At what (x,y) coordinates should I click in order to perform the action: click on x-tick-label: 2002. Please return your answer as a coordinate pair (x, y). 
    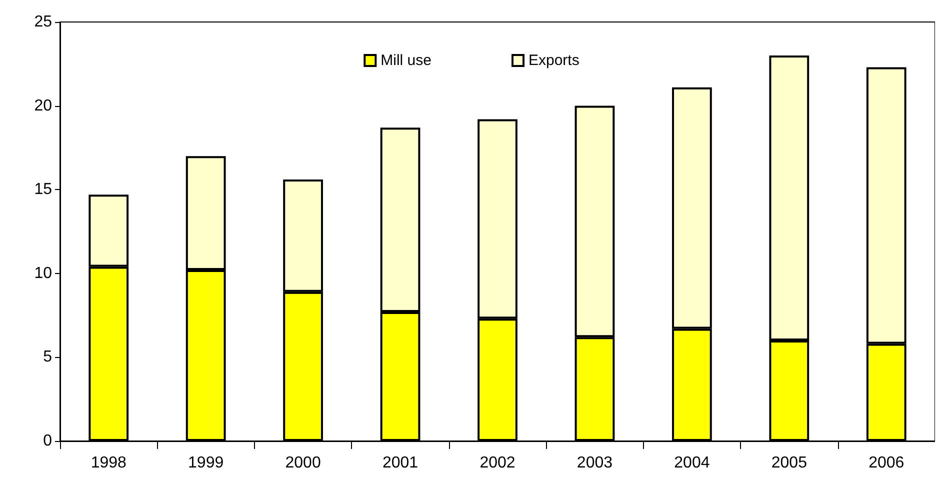
    Looking at the image, I should click on (498, 463).